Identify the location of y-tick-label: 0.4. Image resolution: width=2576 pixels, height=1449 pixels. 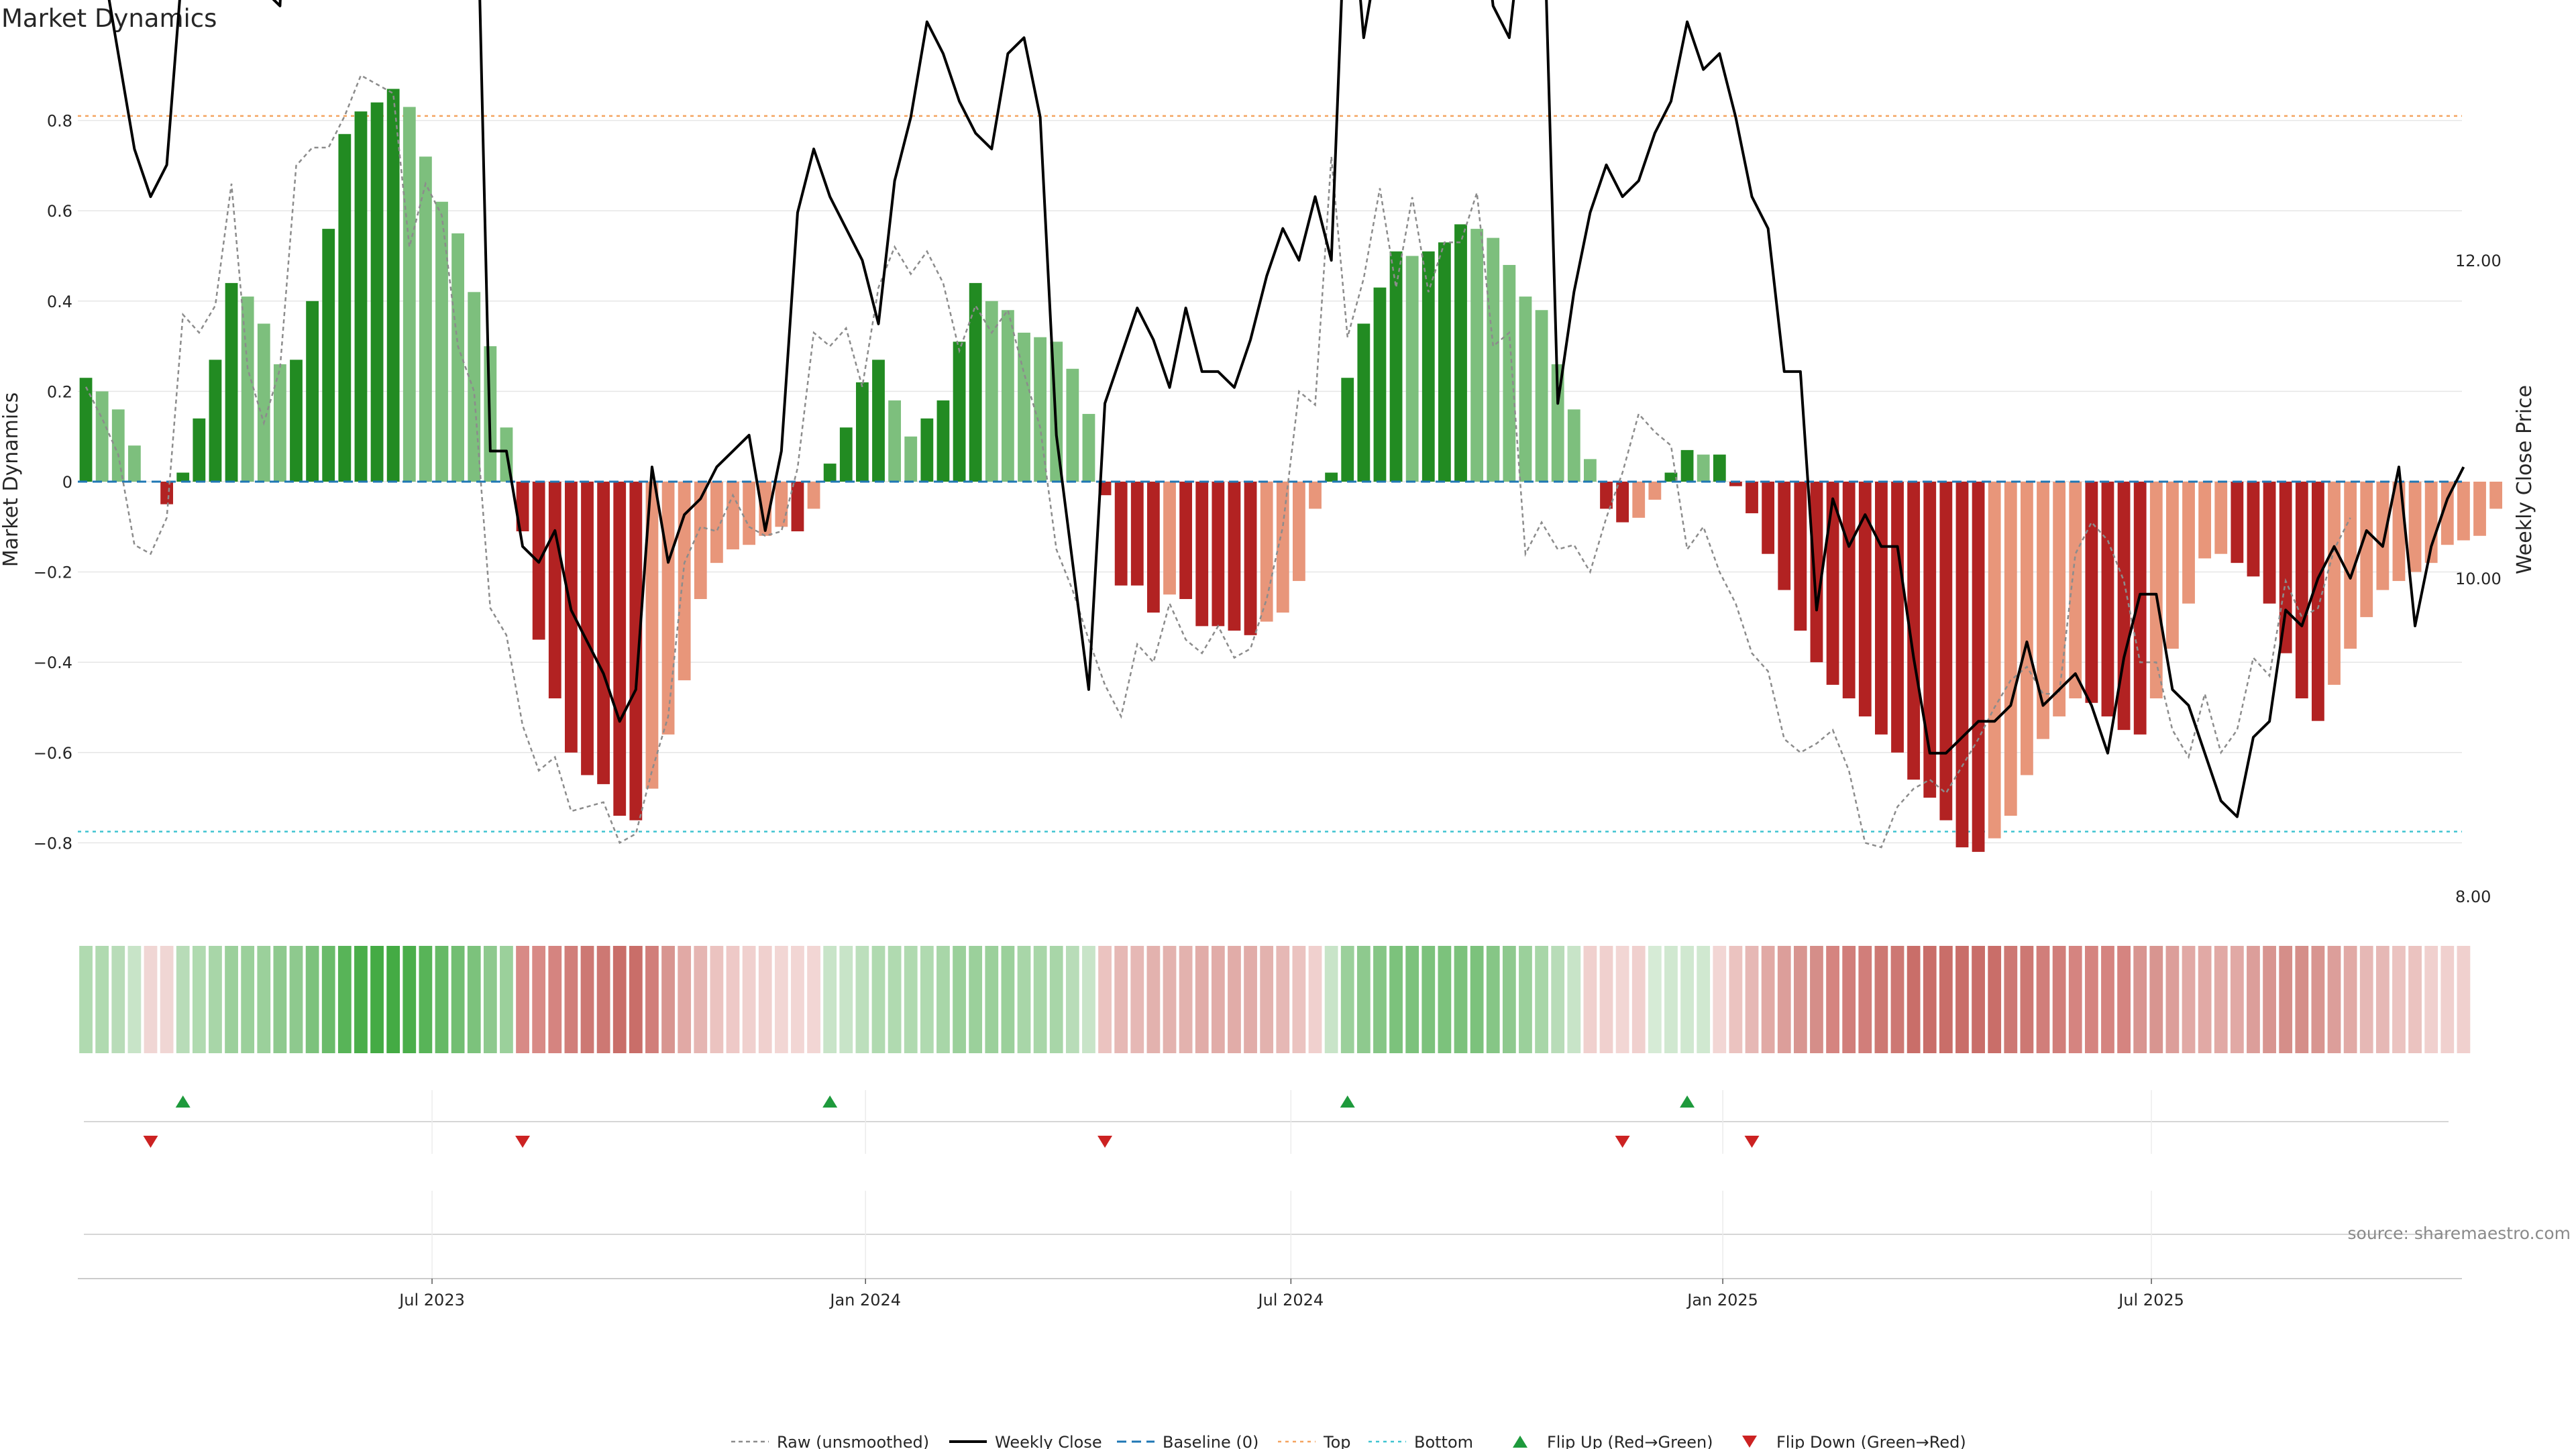
(59, 301).